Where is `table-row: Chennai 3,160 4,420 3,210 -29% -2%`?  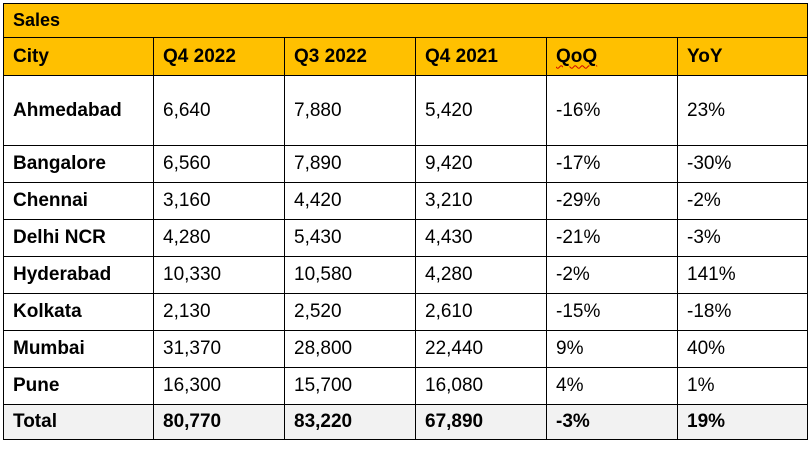
table-row: Chennai 3,160 4,420 3,210 -29% -2% is located at coordinates (406, 201).